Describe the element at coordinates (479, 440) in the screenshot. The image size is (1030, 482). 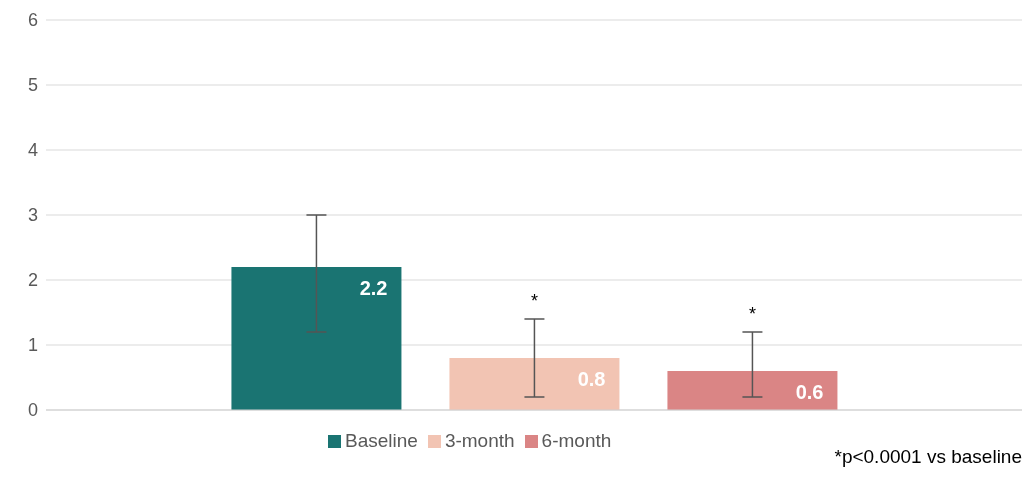
I see `legend-label: 3-month` at that location.